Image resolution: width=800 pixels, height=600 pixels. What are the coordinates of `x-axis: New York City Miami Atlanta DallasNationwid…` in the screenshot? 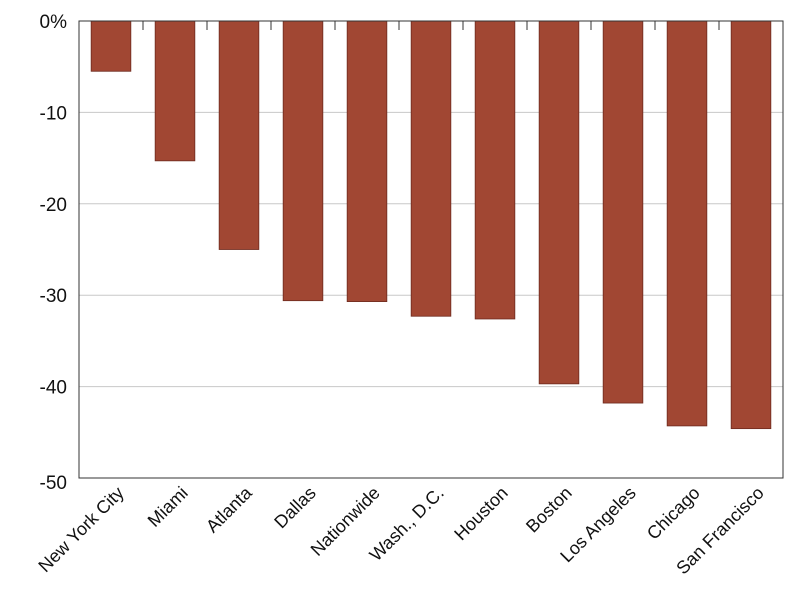 It's located at (400, 530).